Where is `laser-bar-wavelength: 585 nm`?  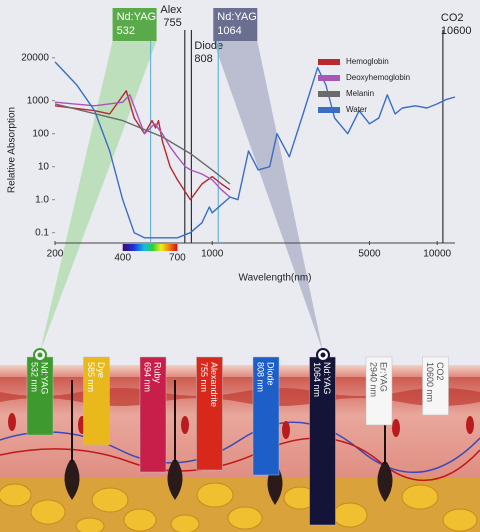 laser-bar-wavelength: 585 nm is located at coordinates (91, 377).